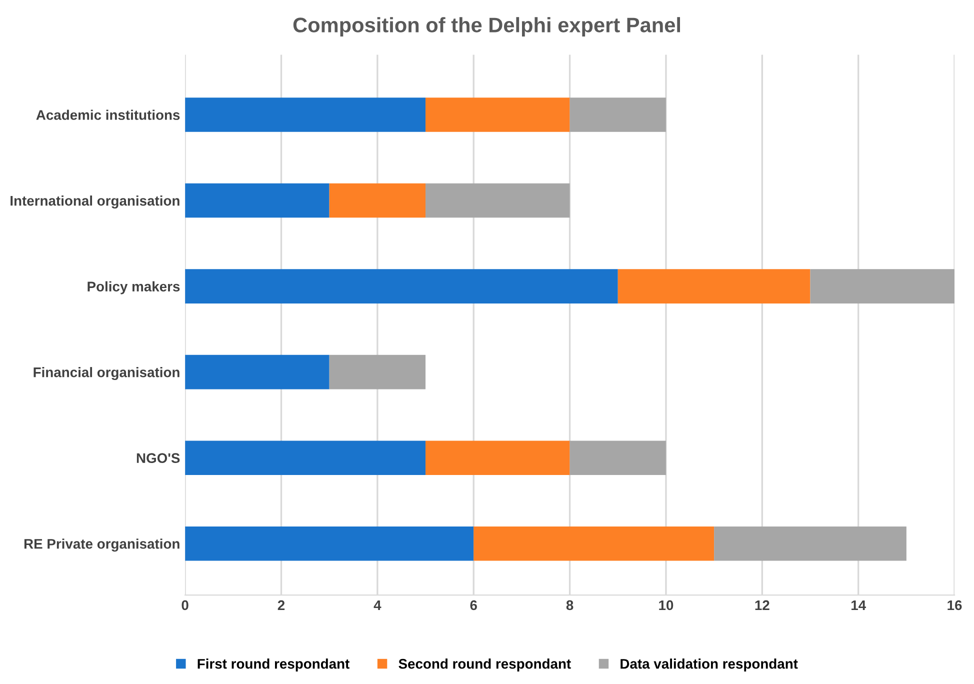  What do you see at coordinates (107, 373) in the screenshot?
I see `y-tick-label: Financial organisation` at bounding box center [107, 373].